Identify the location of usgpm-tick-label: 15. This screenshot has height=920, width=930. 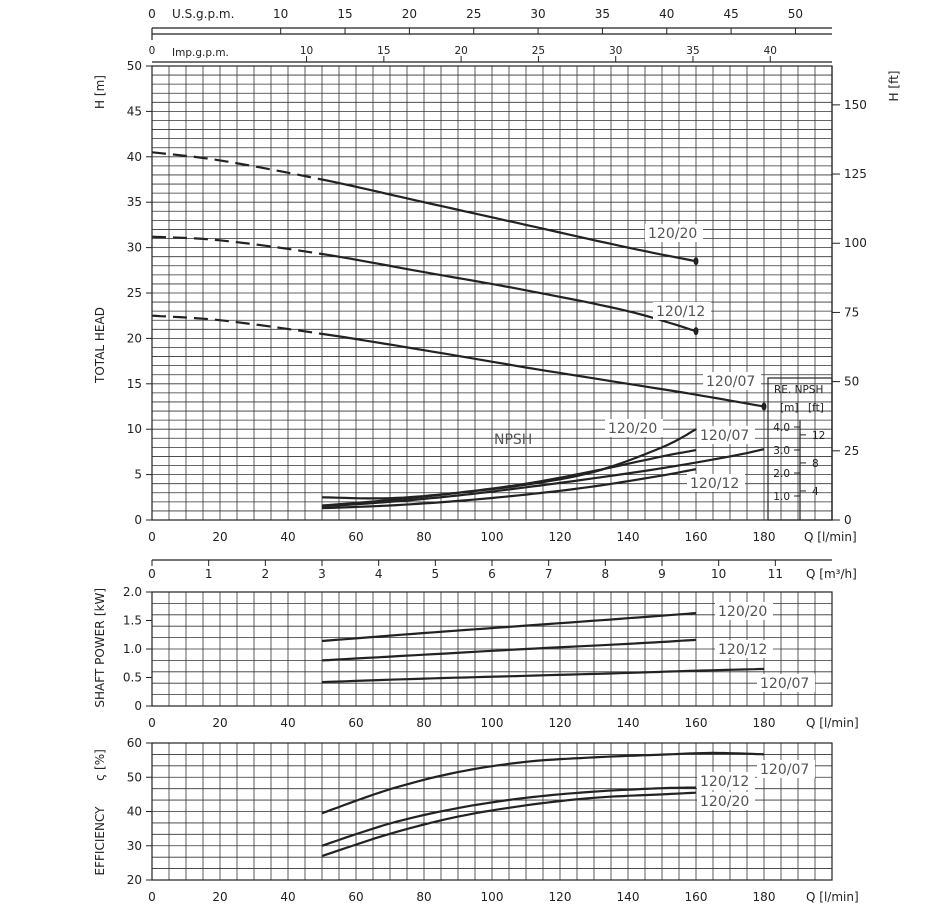
(344, 14).